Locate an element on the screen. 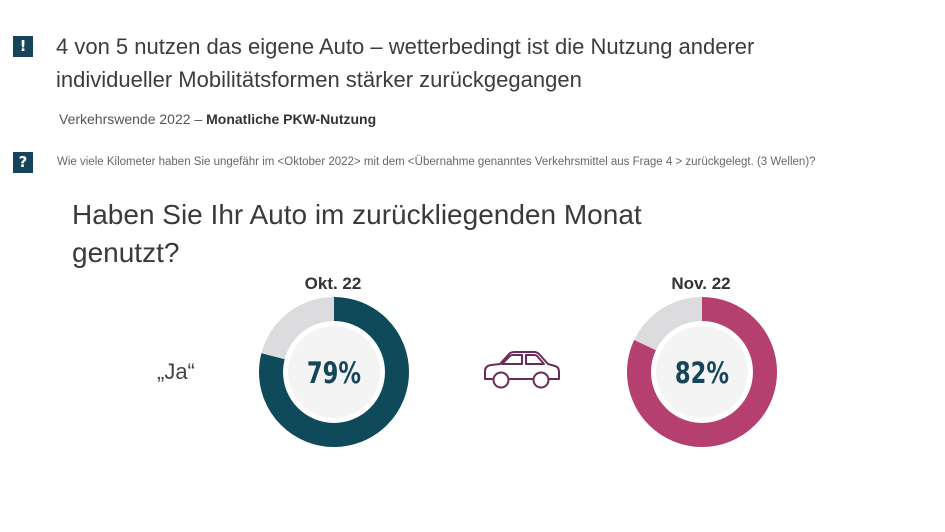 This screenshot has width=945, height=532. donut-segment-okt is located at coordinates (334, 372).